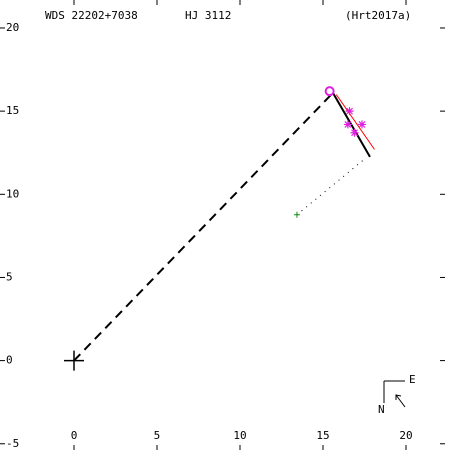 This screenshot has width=450, height=450. I want to click on y-tick-label: 20, so click(12, 27).